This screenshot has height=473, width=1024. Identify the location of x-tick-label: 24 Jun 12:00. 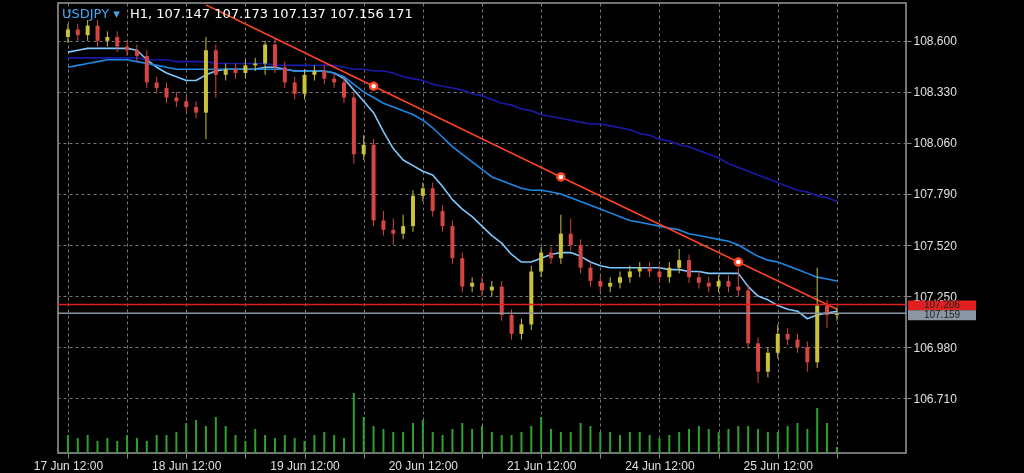
(660, 465).